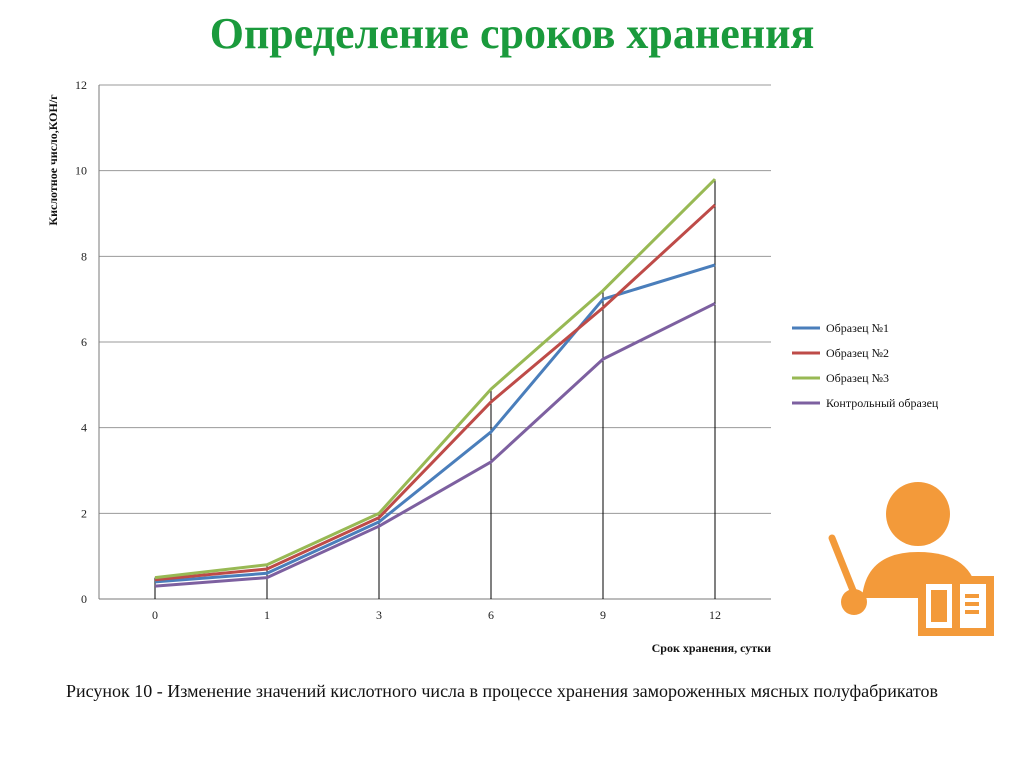 Image resolution: width=1024 pixels, height=767 pixels. I want to click on legend-label: Образец №2, so click(857, 353).